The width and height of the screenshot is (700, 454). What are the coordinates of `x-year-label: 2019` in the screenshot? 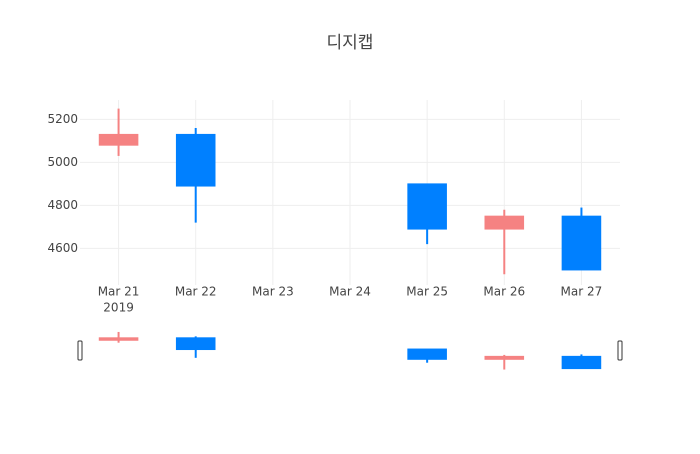 It's located at (118, 308).